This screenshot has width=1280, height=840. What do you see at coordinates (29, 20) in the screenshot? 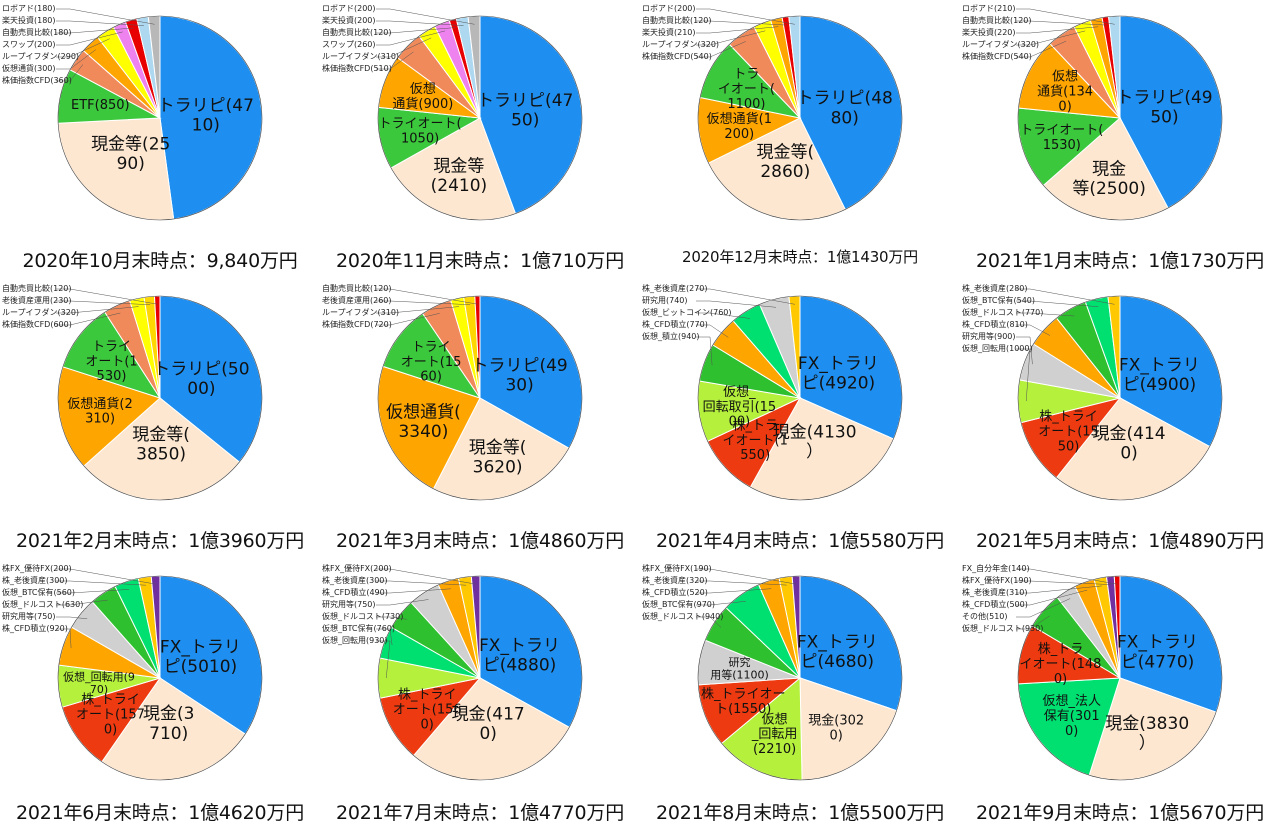
I see `slice-label: 楽天投資(180)` at bounding box center [29, 20].